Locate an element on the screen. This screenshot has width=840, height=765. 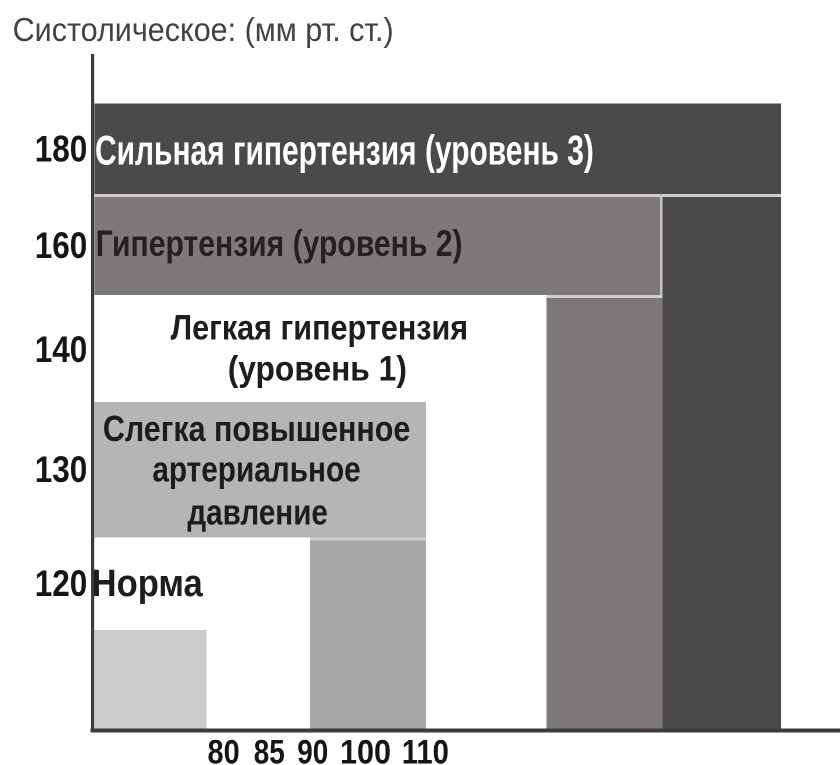
svg-text: 130 is located at coordinates (61, 470).